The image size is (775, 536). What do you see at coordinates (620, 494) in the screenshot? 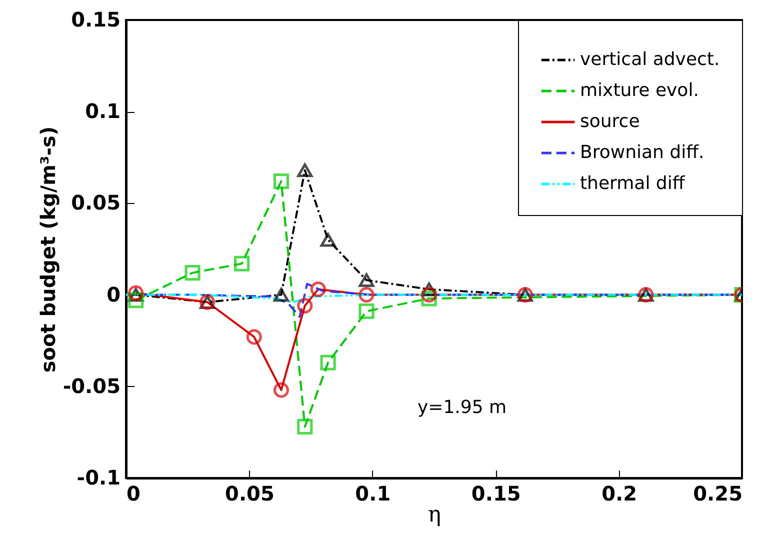
I see `x-tick-label: 0.2` at bounding box center [620, 494].